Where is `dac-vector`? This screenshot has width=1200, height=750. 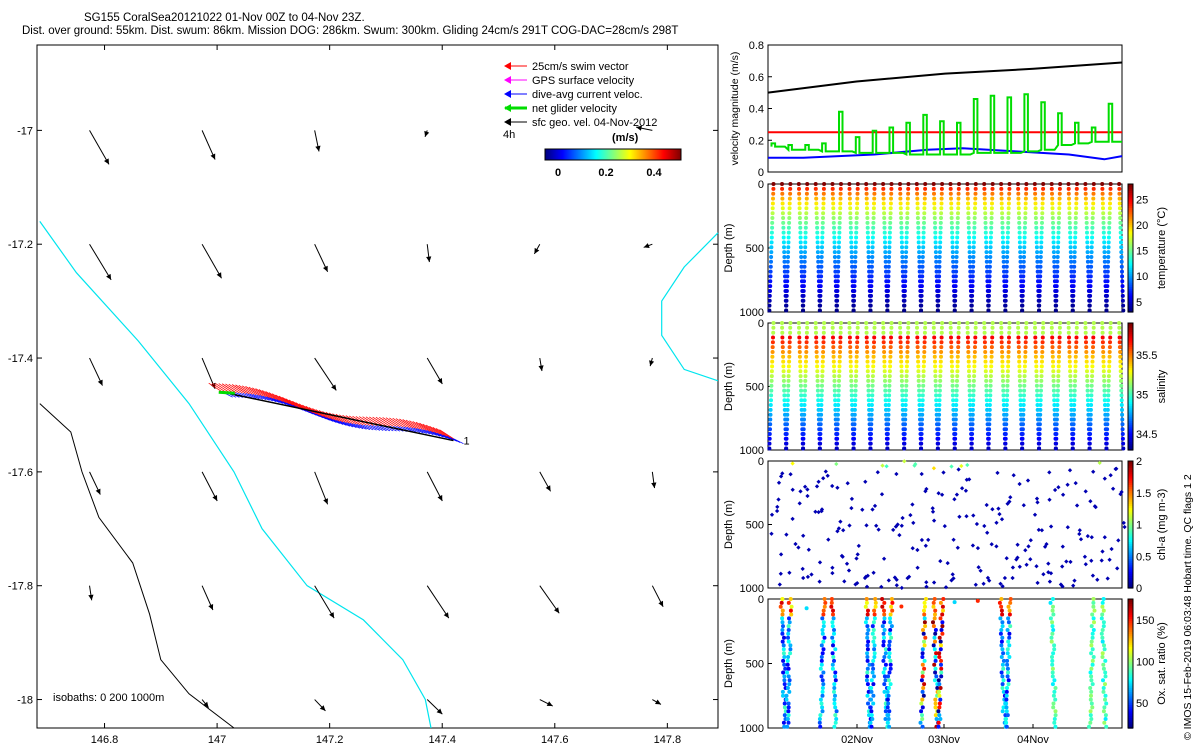 dac-vector is located at coordinates (415, 430).